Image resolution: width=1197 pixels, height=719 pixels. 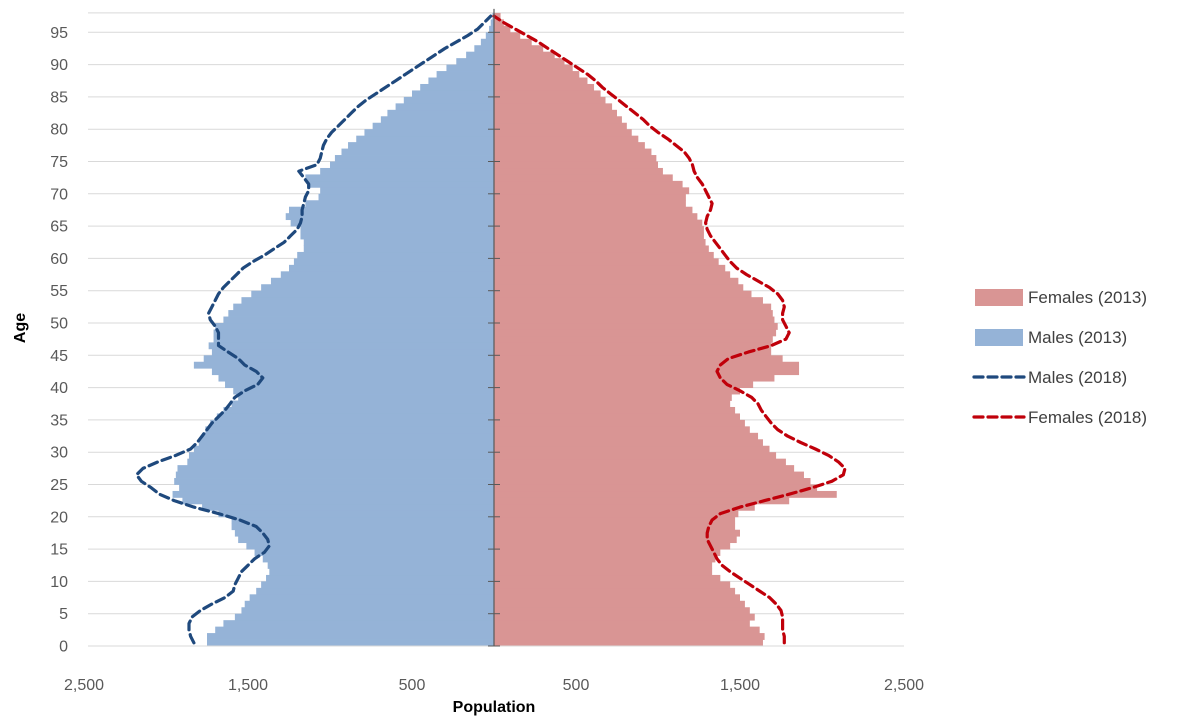 What do you see at coordinates (999, 297) in the screenshot?
I see `legend-swatch` at bounding box center [999, 297].